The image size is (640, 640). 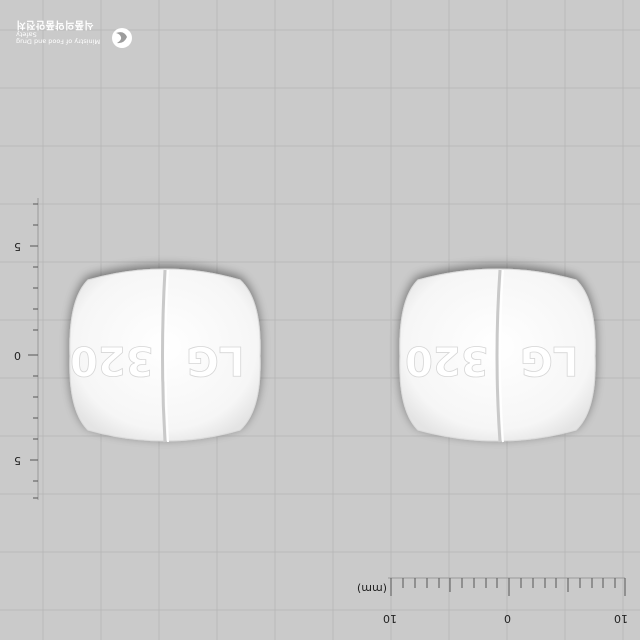 What do you see at coordinates (447, 360) in the screenshot?
I see `pill-right-imprint-number: 320` at bounding box center [447, 360].